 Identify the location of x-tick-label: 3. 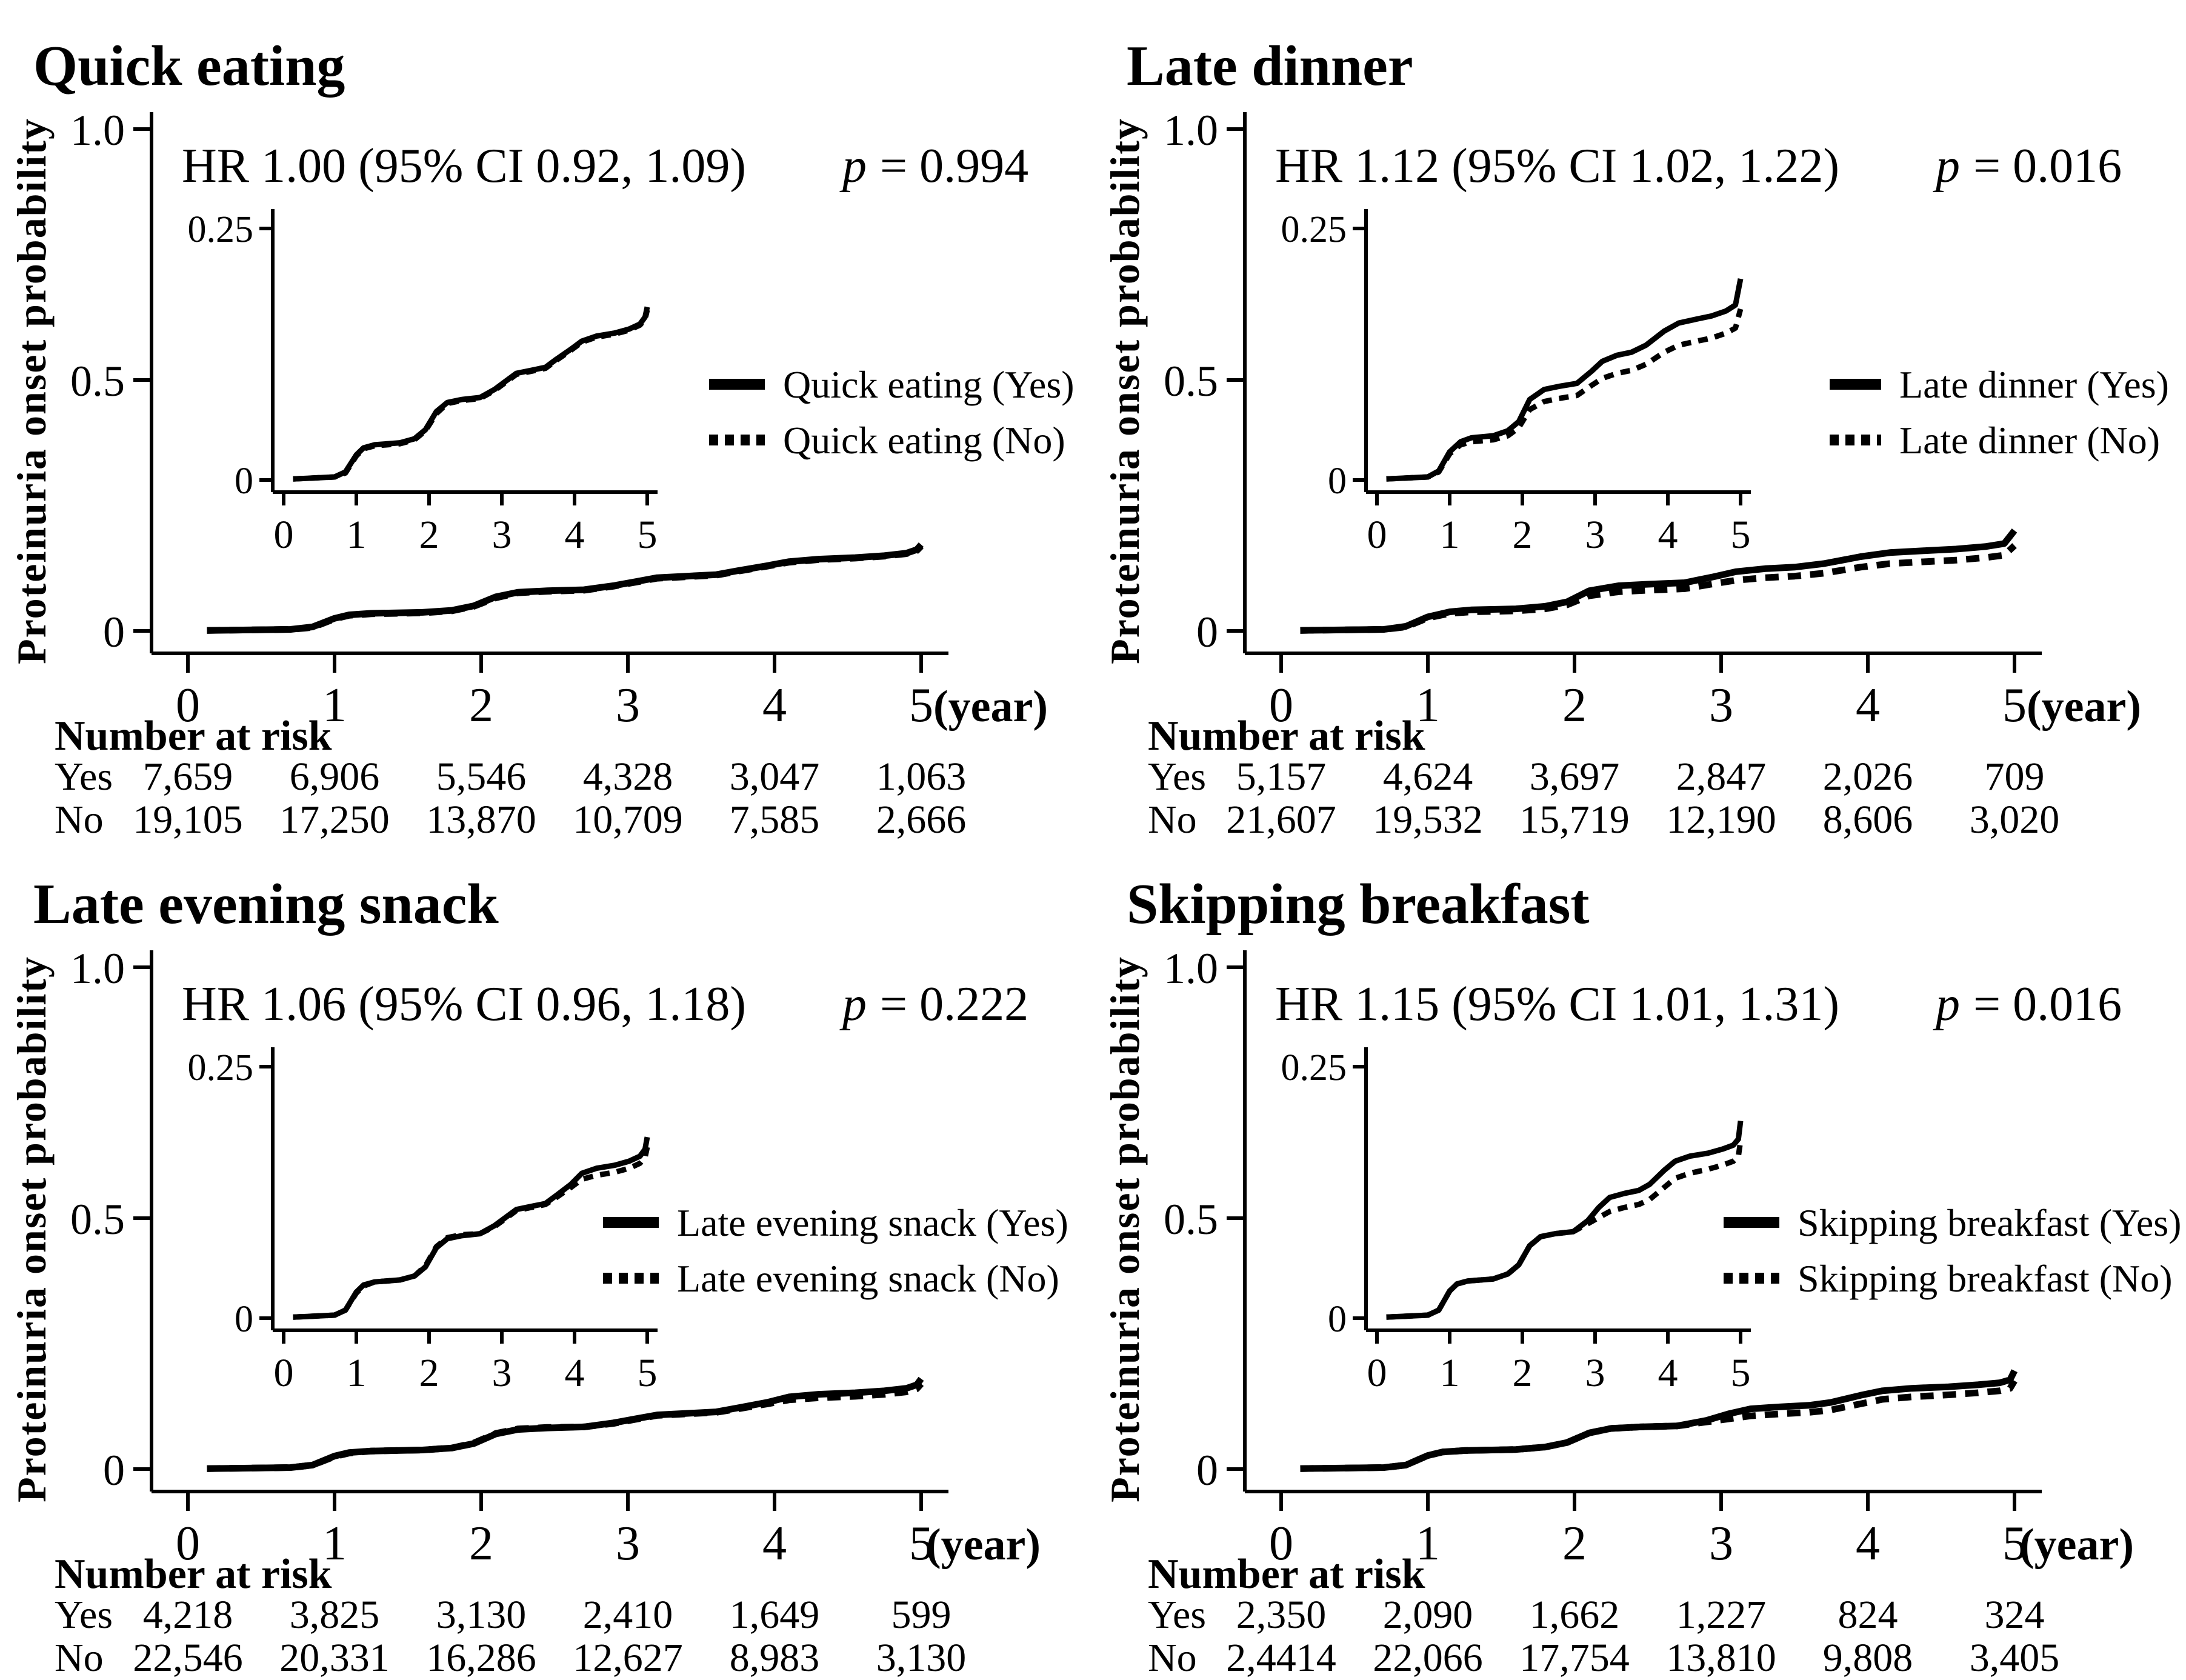
(628, 1543).